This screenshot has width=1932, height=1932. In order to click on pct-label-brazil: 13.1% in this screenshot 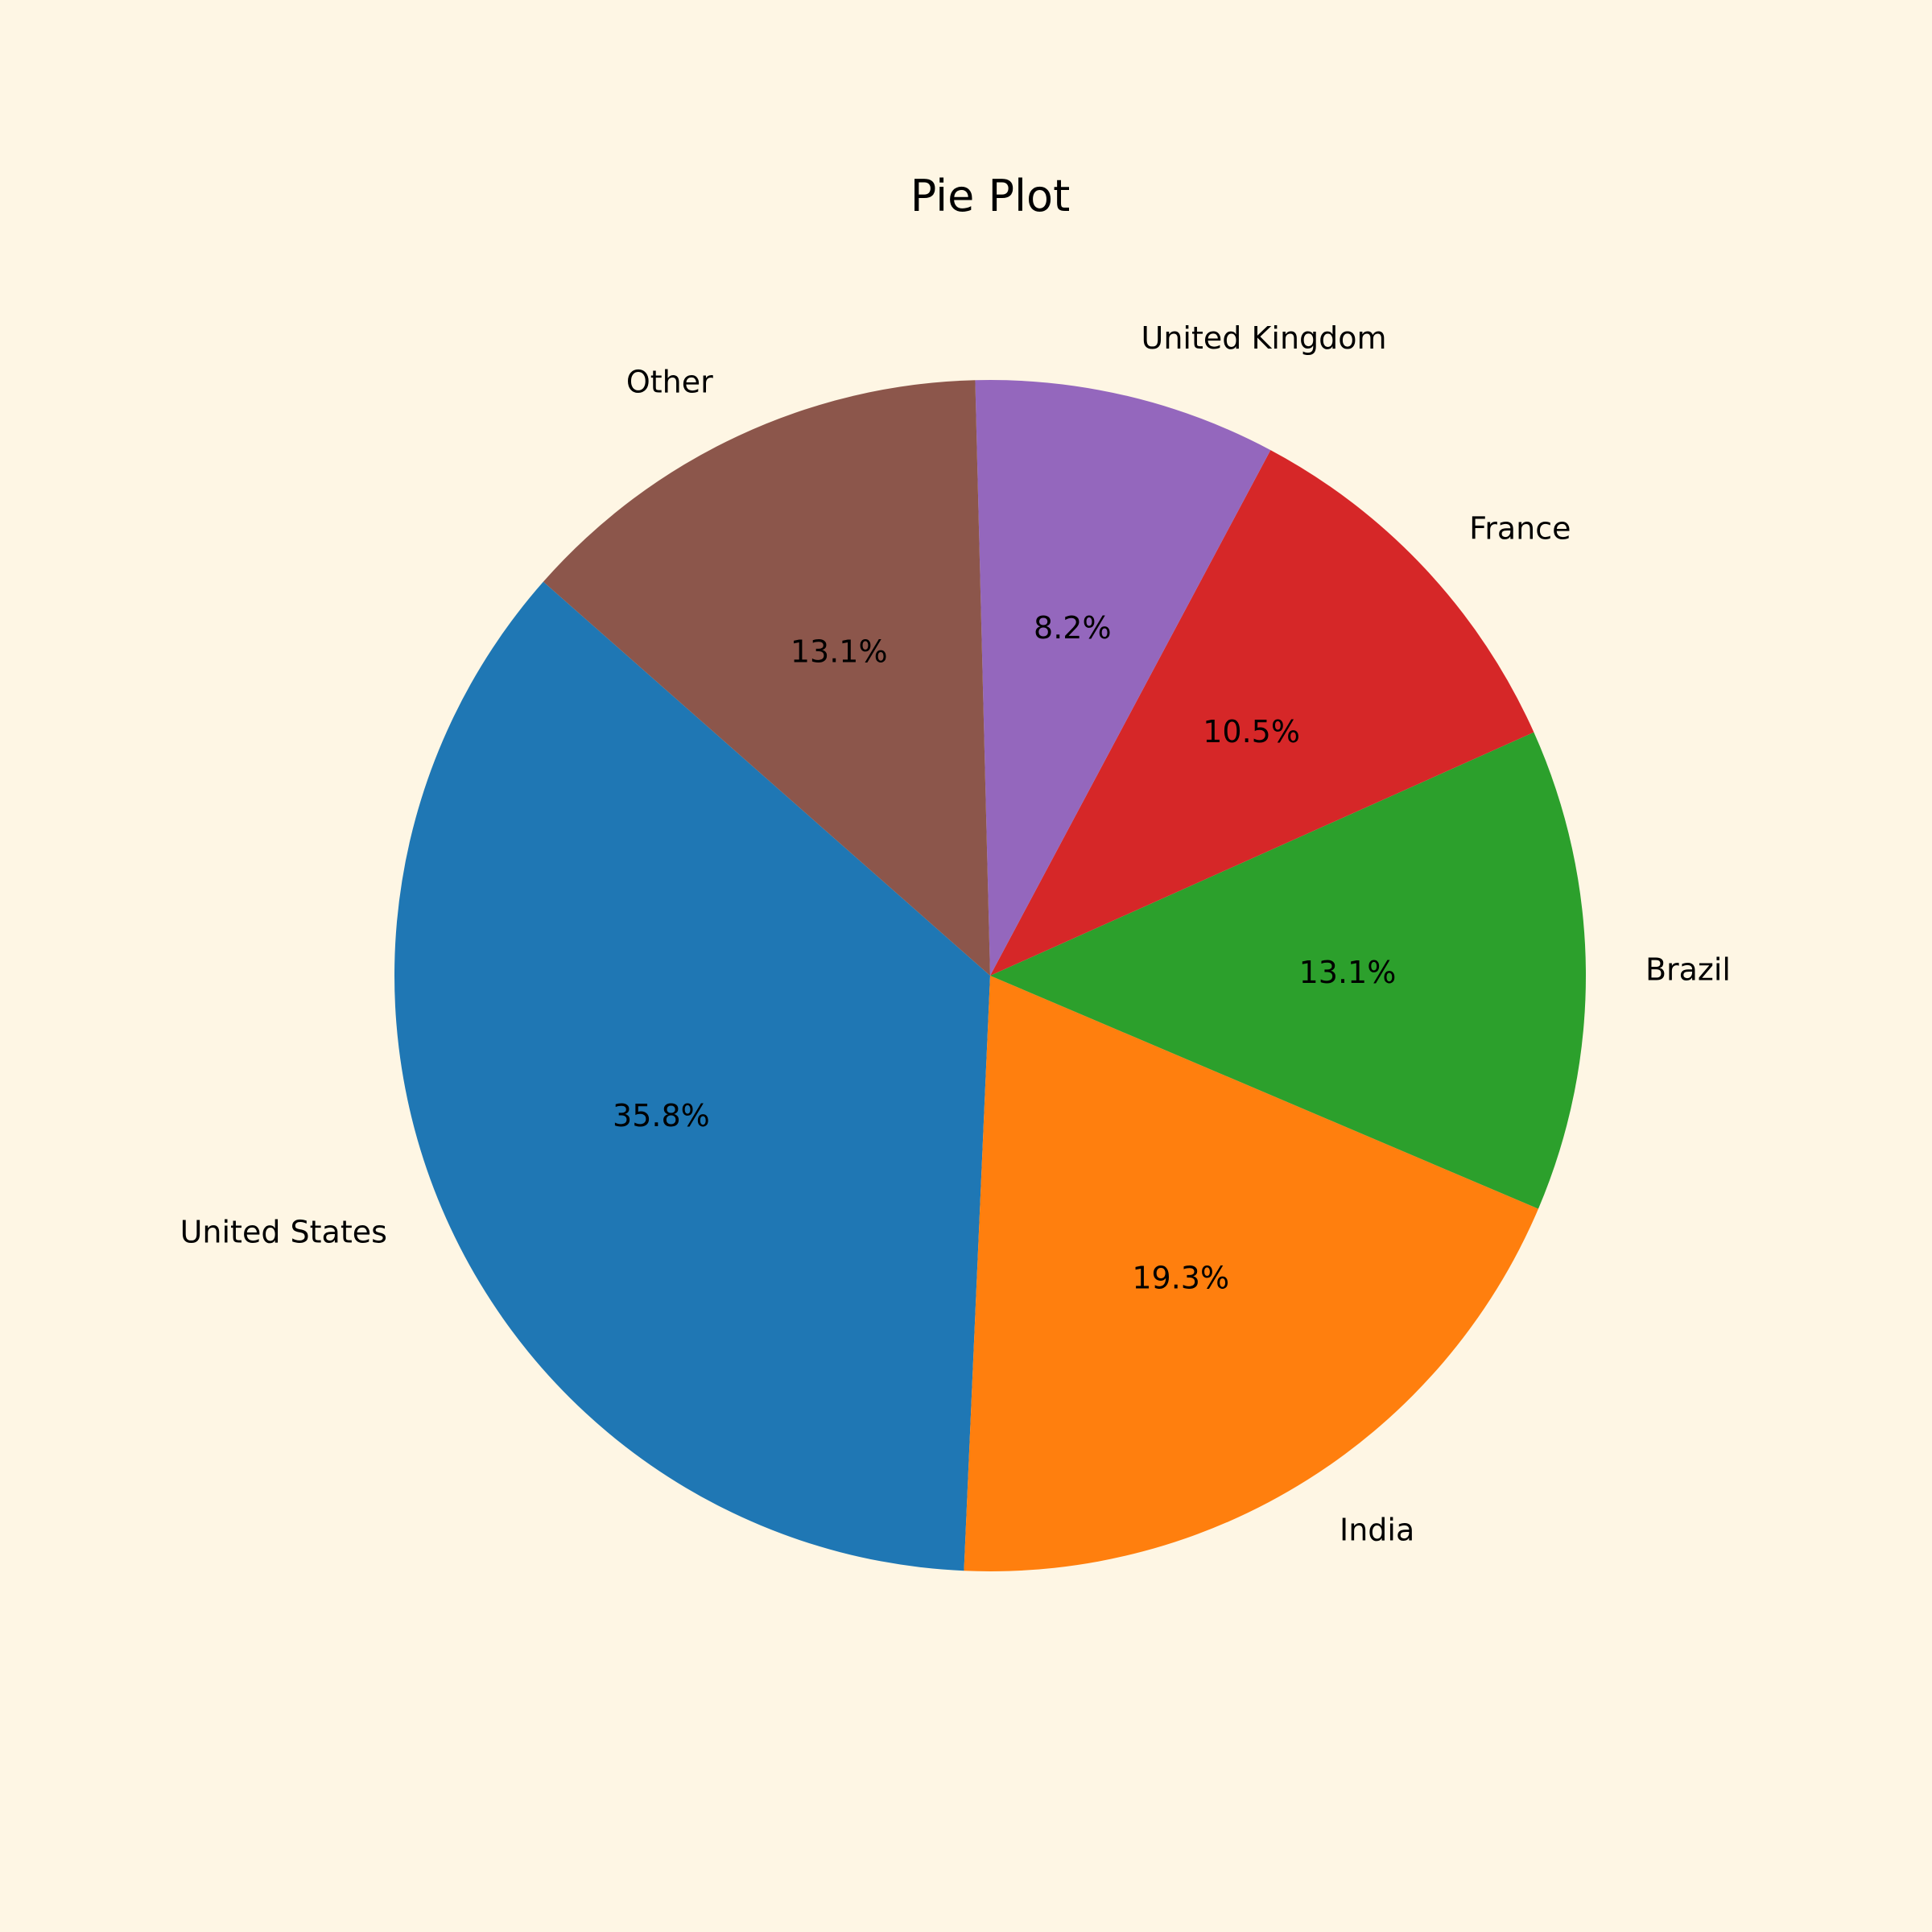, I will do `click(1348, 972)`.